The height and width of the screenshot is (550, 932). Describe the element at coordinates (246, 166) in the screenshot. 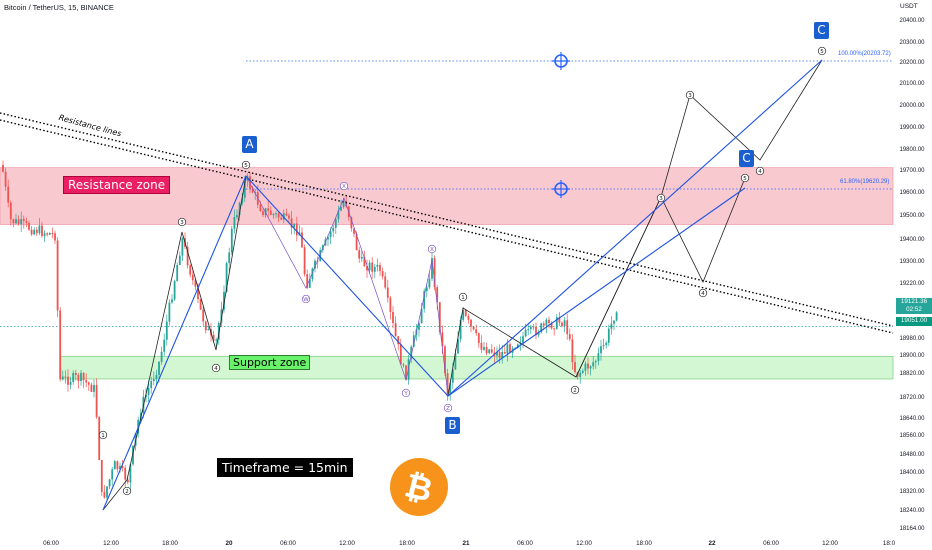

I see `imp1-5: 5` at that location.